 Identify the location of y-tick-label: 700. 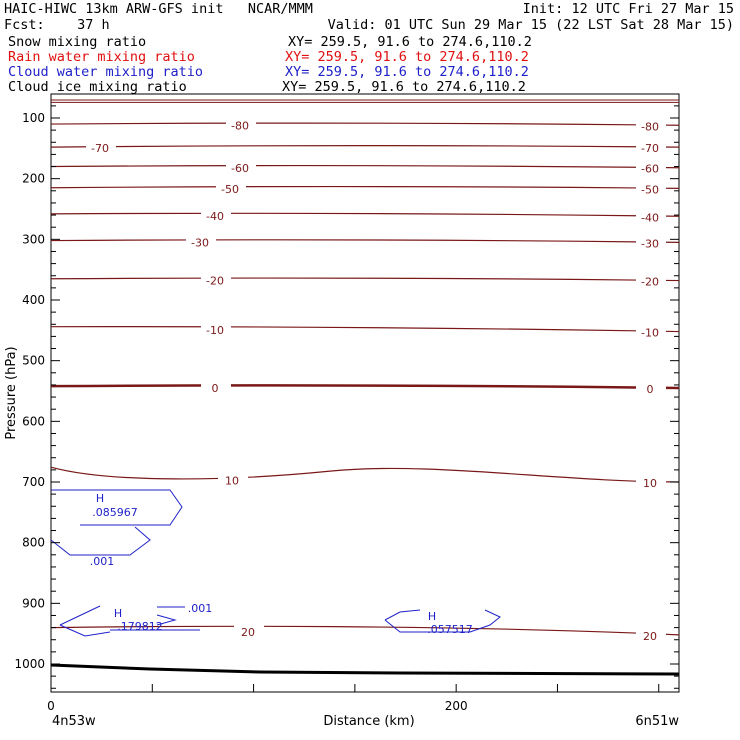
(33, 482).